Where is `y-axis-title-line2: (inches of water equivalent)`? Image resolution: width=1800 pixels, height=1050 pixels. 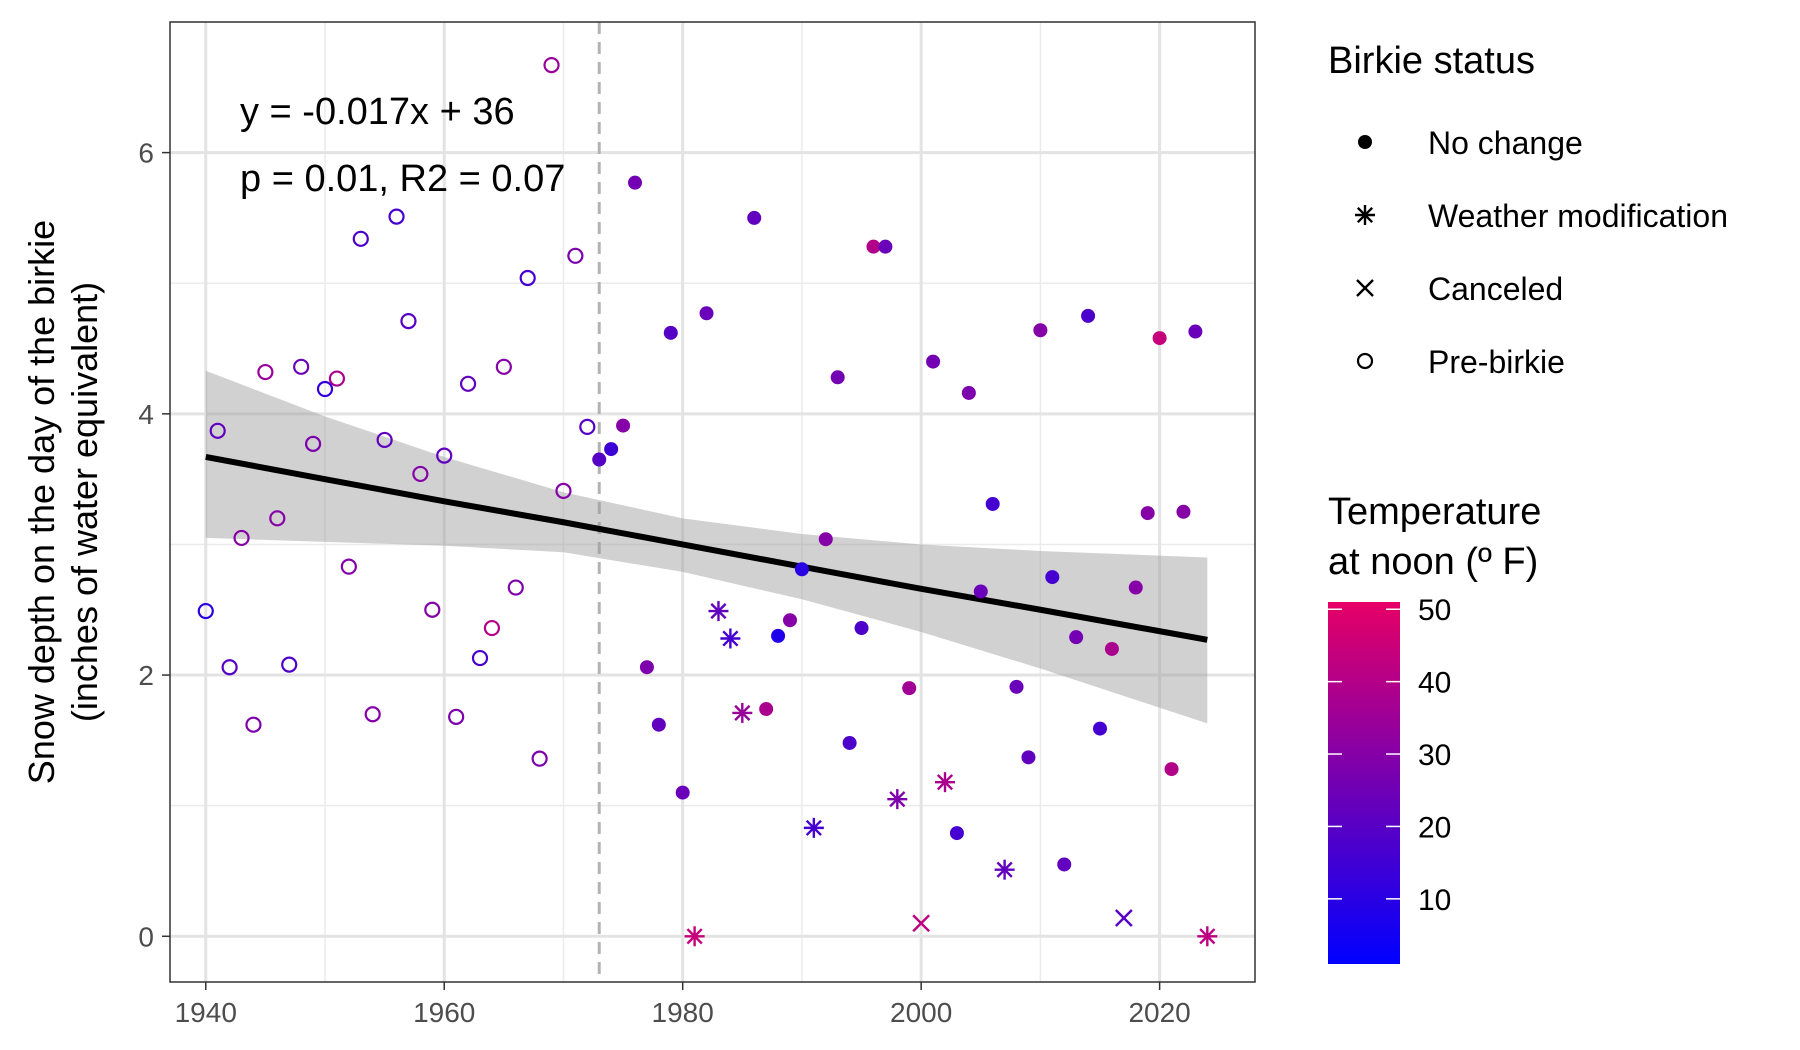 y-axis-title-line2: (inches of water equivalent) is located at coordinates (84, 502).